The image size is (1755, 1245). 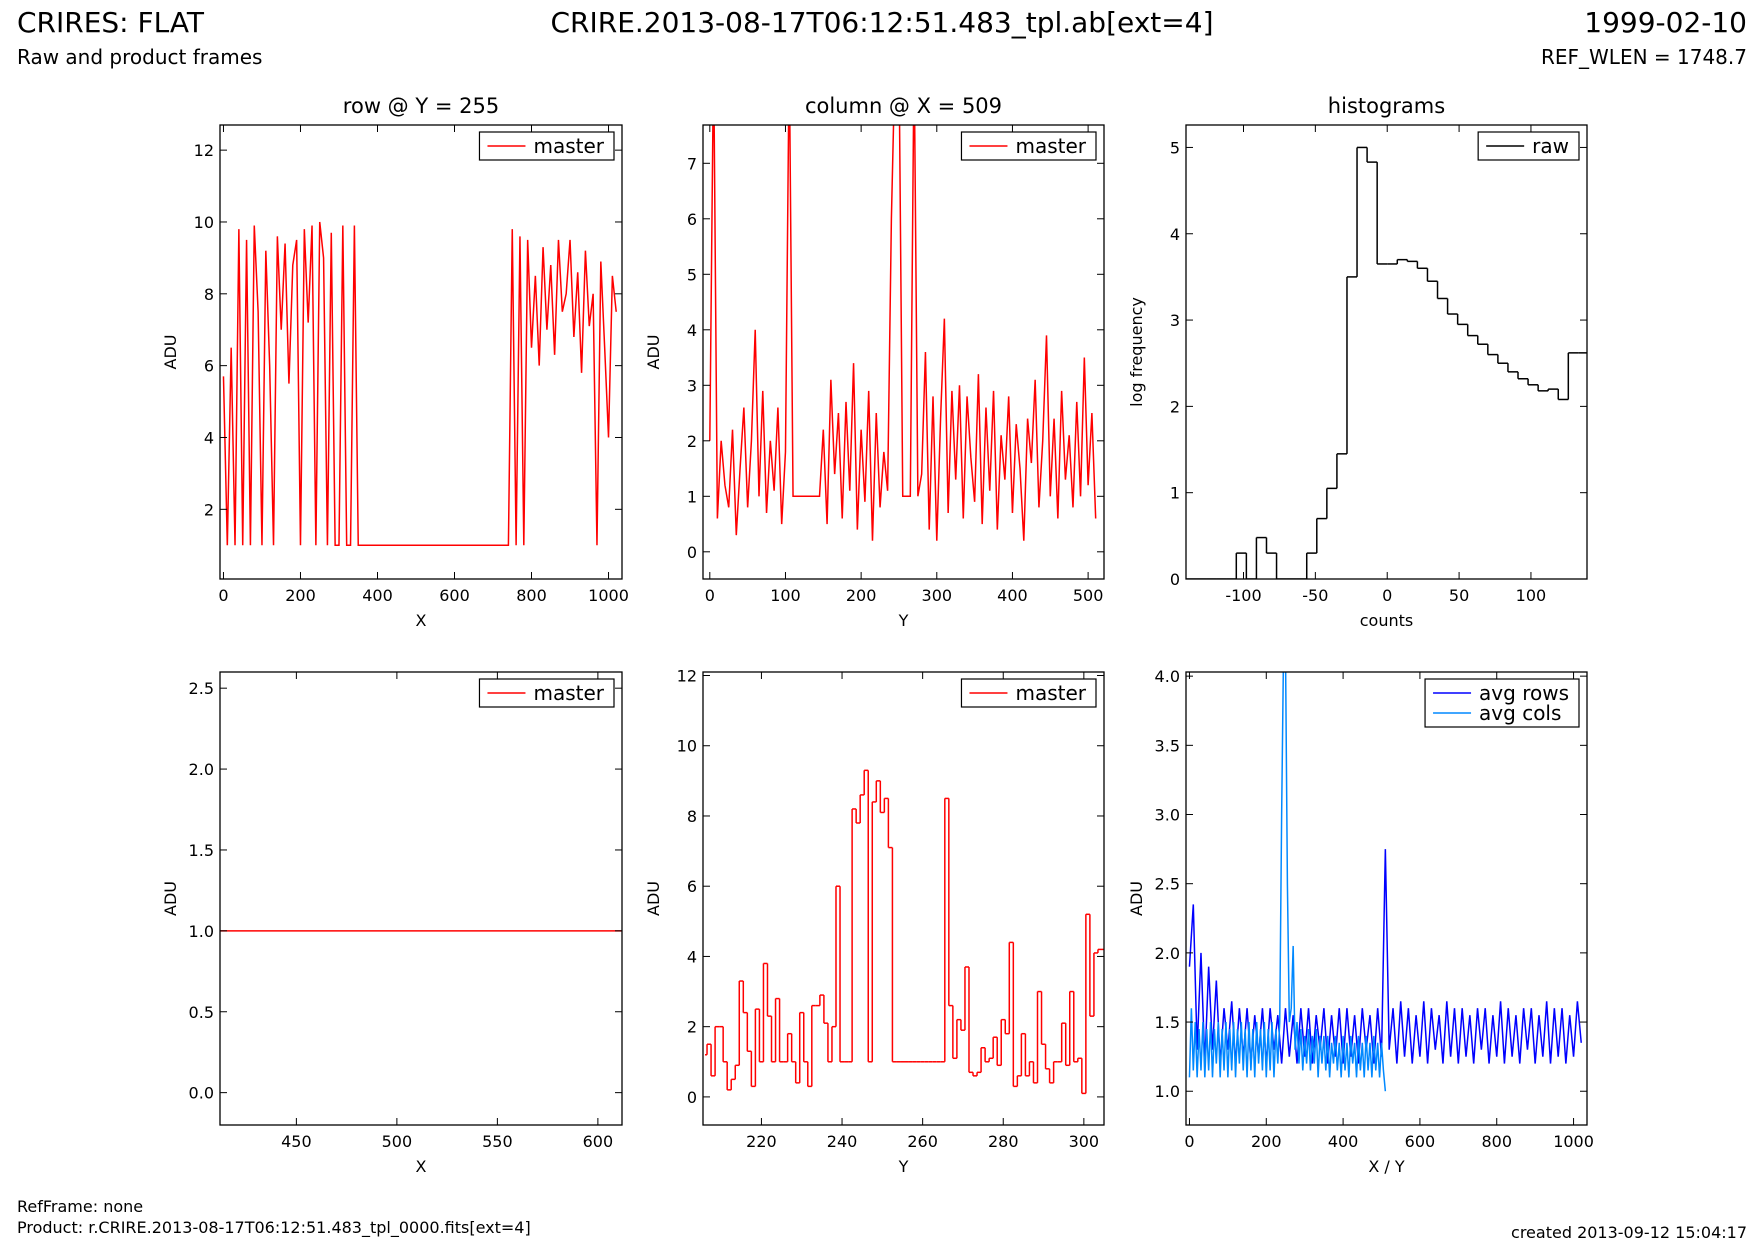 What do you see at coordinates (421, 106) in the screenshot?
I see `panel-title: row @ Y = 255` at bounding box center [421, 106].